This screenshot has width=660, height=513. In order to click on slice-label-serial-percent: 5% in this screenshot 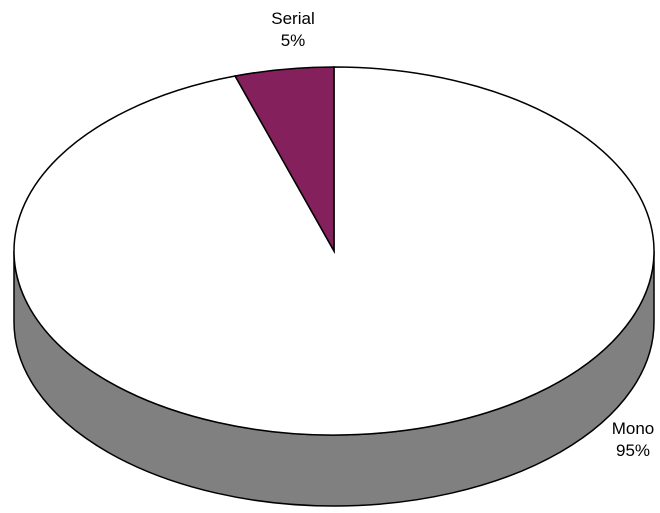, I will do `click(293, 40)`.